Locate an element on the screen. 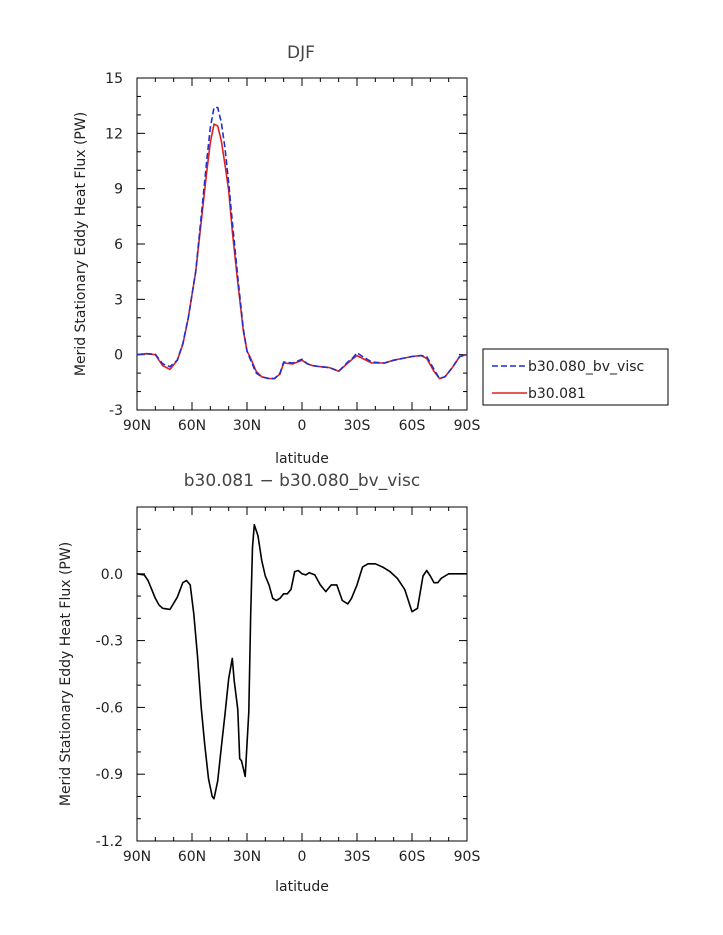 The image size is (723, 935). bottom-x-tick-label: 0 is located at coordinates (302, 857).